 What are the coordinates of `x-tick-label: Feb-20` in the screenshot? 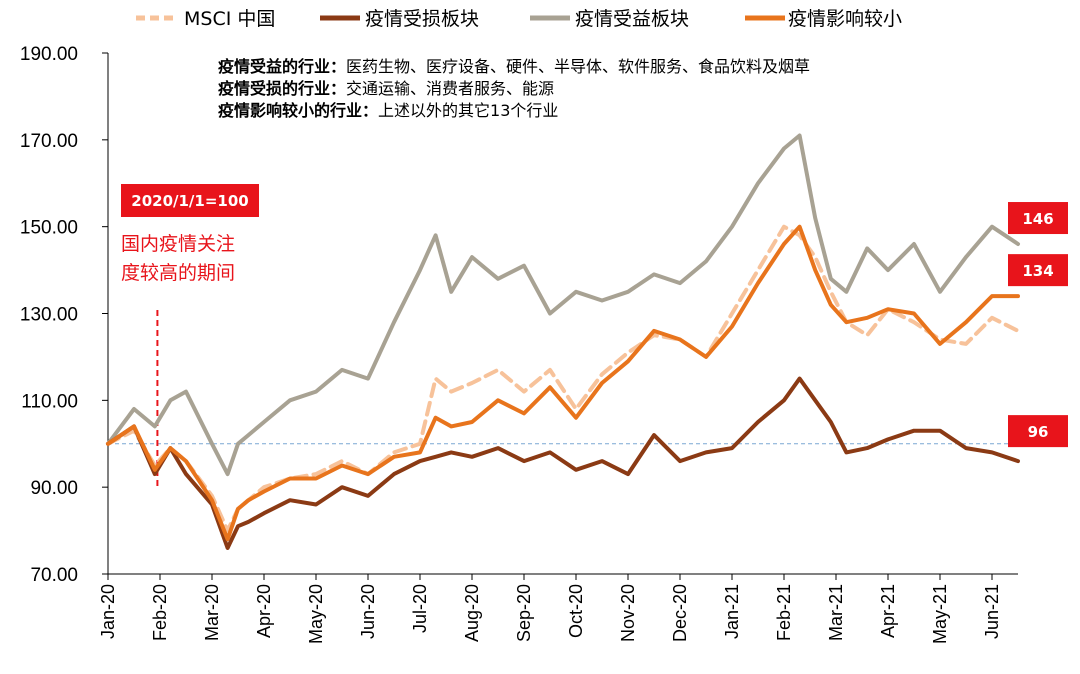 It's located at (160, 612).